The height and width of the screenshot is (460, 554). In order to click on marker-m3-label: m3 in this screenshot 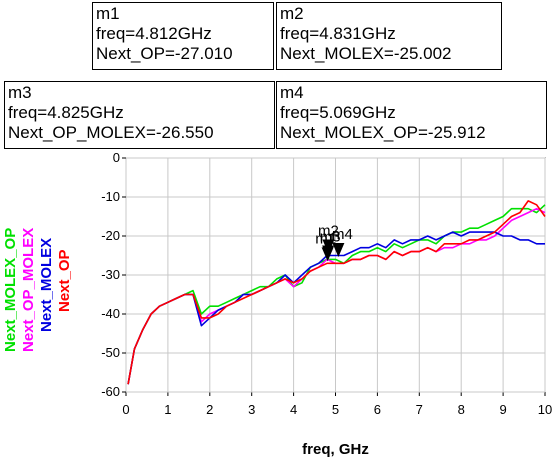, I will do `click(20, 92)`.